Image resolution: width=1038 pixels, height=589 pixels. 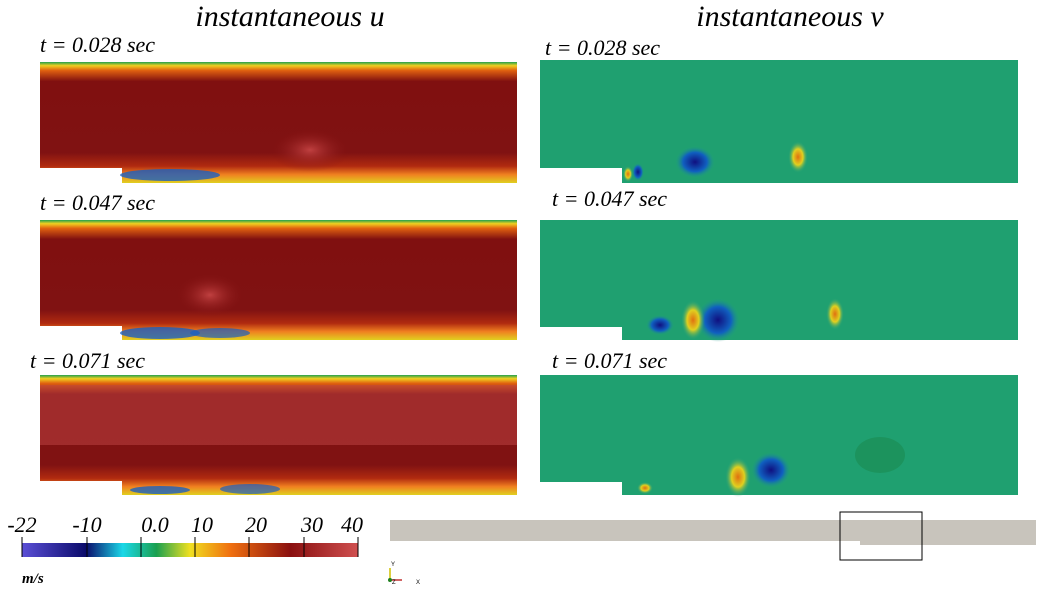 What do you see at coordinates (278, 107) in the screenshot?
I see `u-panel: t = 0.028 sec` at bounding box center [278, 107].